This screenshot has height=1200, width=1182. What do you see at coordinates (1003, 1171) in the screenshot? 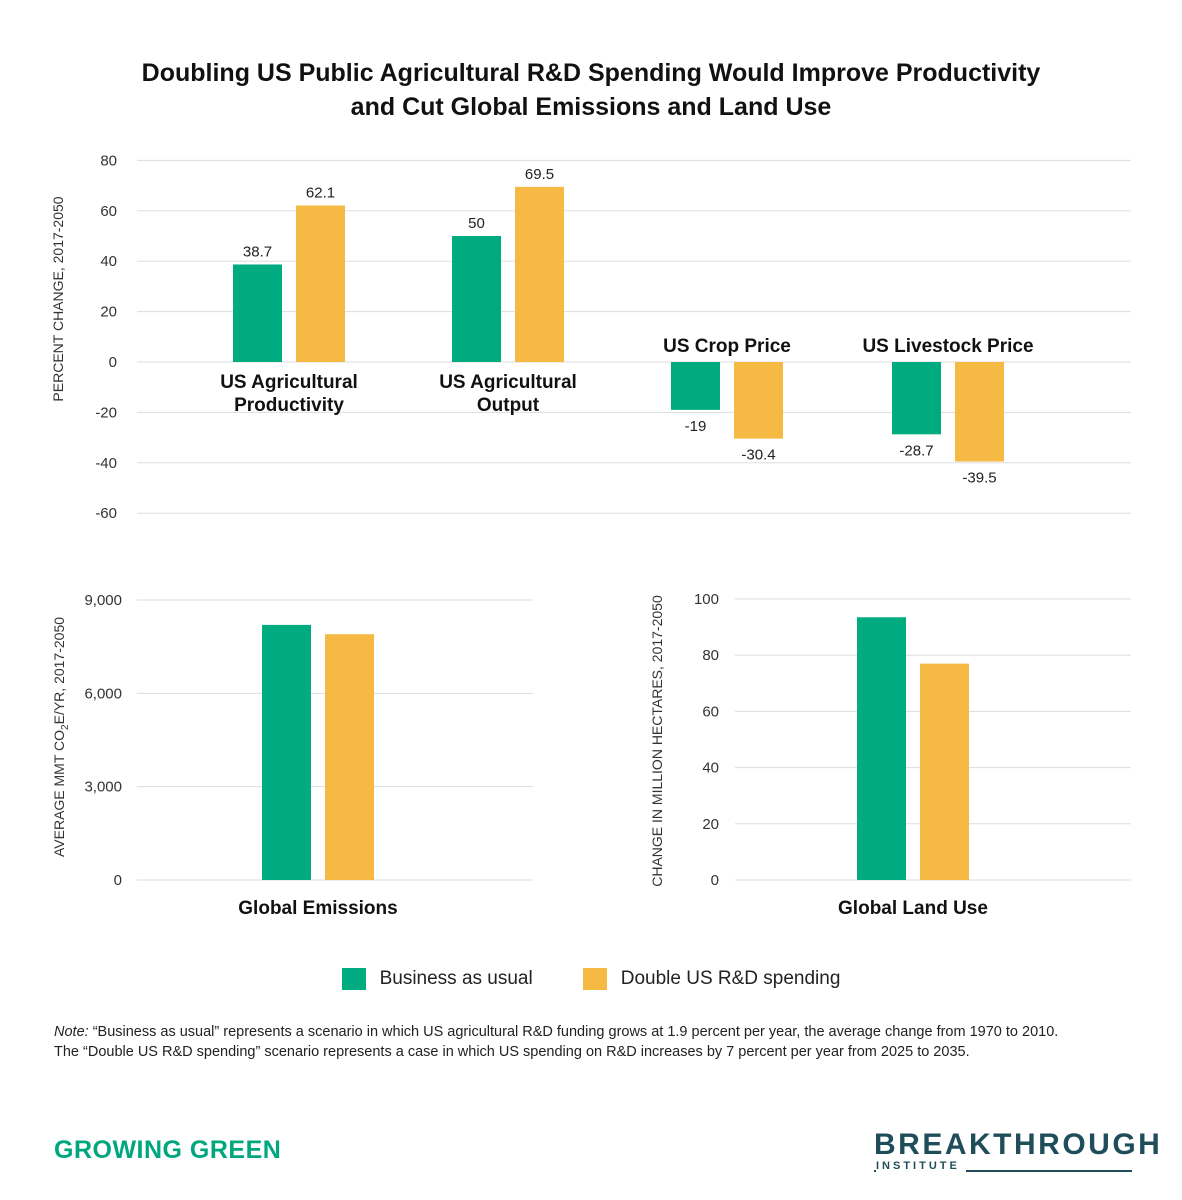
I see `breakthrough-logo-rule` at bounding box center [1003, 1171].